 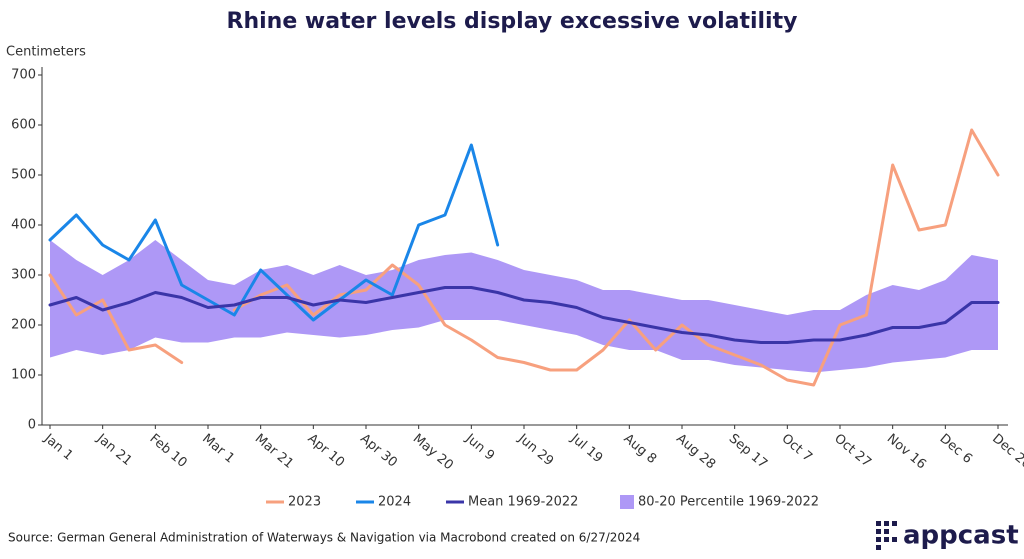 What do you see at coordinates (23, 325) in the screenshot?
I see `y-tick-label: 200` at bounding box center [23, 325].